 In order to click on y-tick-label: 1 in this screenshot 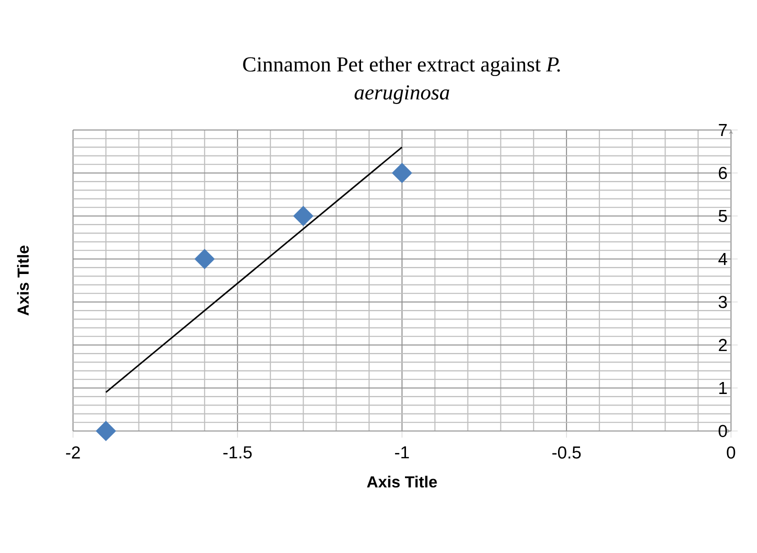, I will do `click(723, 388)`.